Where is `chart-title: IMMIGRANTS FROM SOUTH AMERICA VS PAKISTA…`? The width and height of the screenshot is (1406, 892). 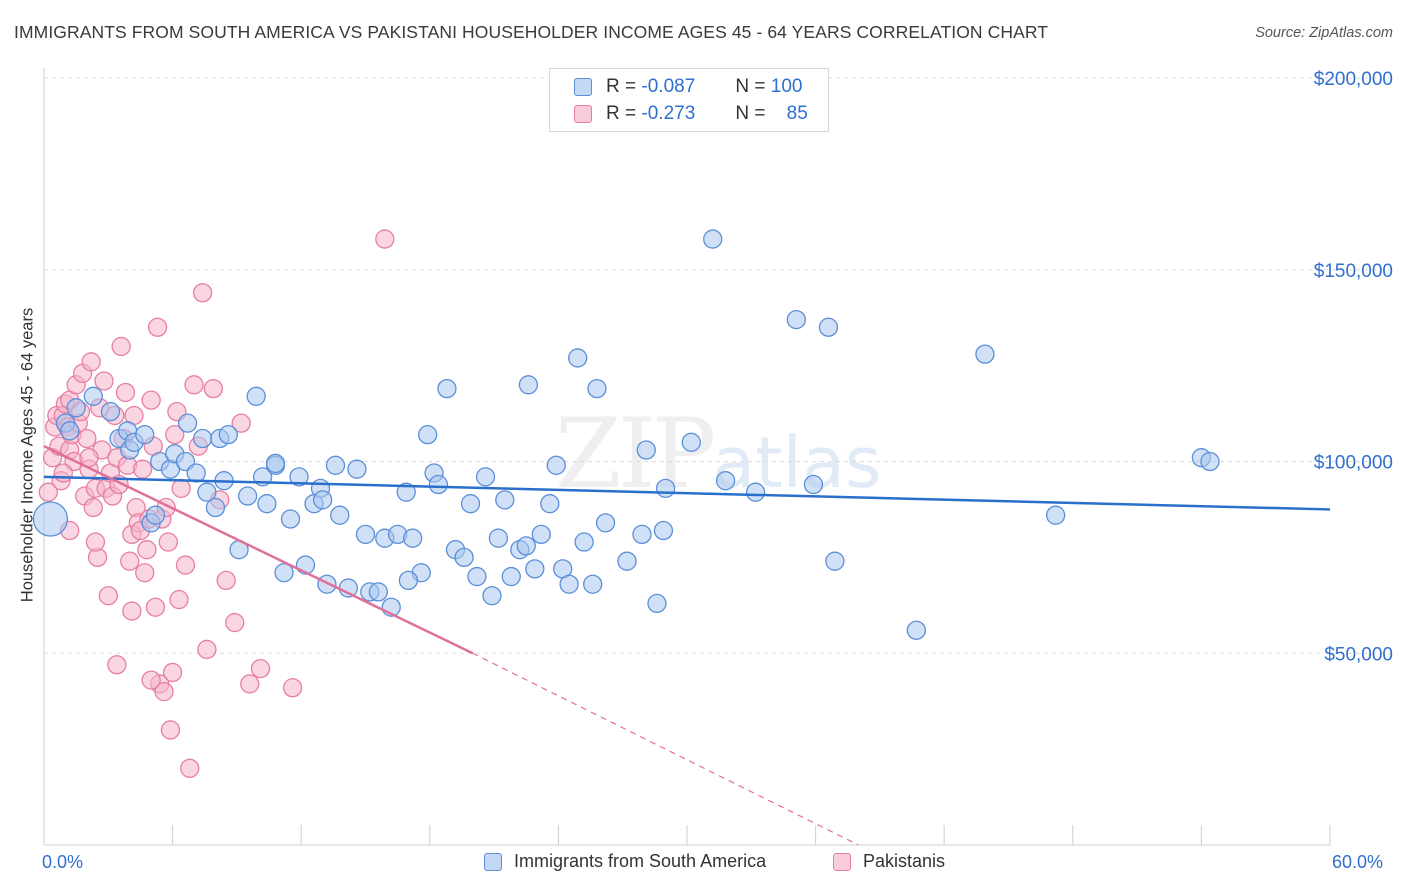
chart-title: IMMIGRANTS FROM SOUTH AMERICA VS PAKISTA… is located at coordinates (531, 32).